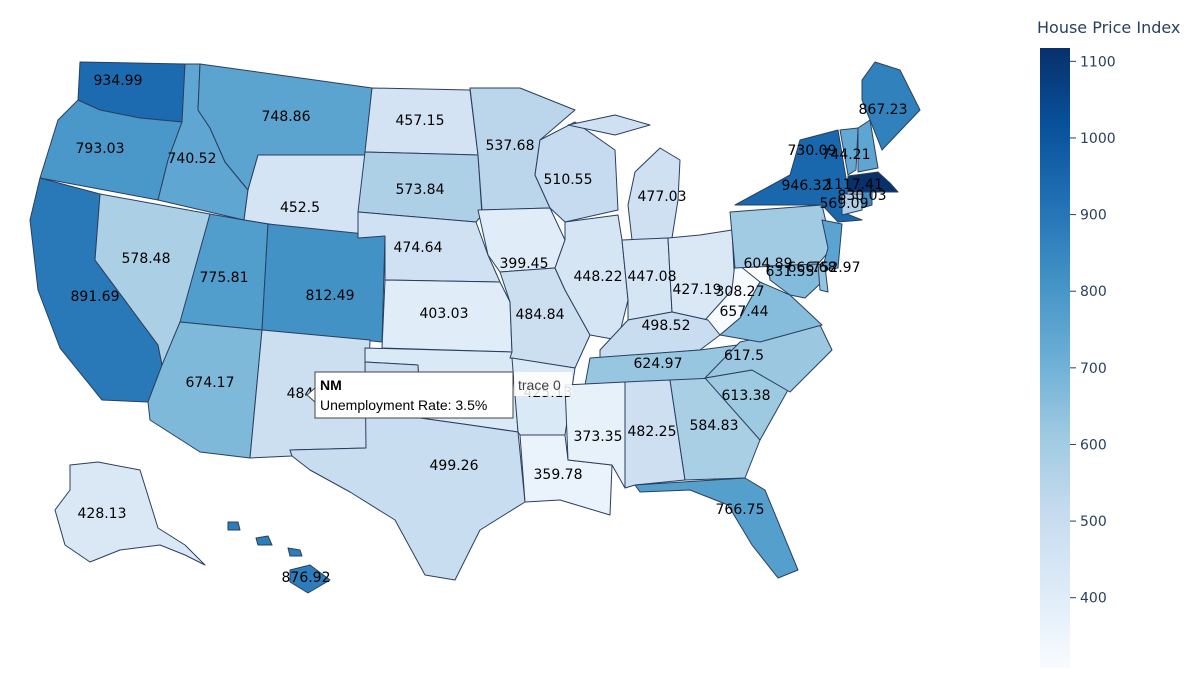  What do you see at coordinates (740, 510) in the screenshot?
I see `state-label-fl: 766.75` at bounding box center [740, 510].